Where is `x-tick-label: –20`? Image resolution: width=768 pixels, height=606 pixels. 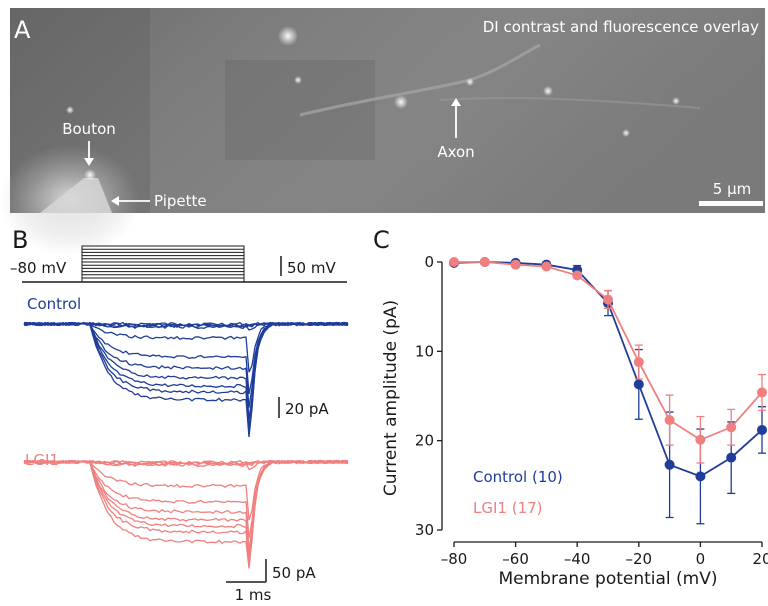
x-tick-label: –20 is located at coordinates (639, 559).